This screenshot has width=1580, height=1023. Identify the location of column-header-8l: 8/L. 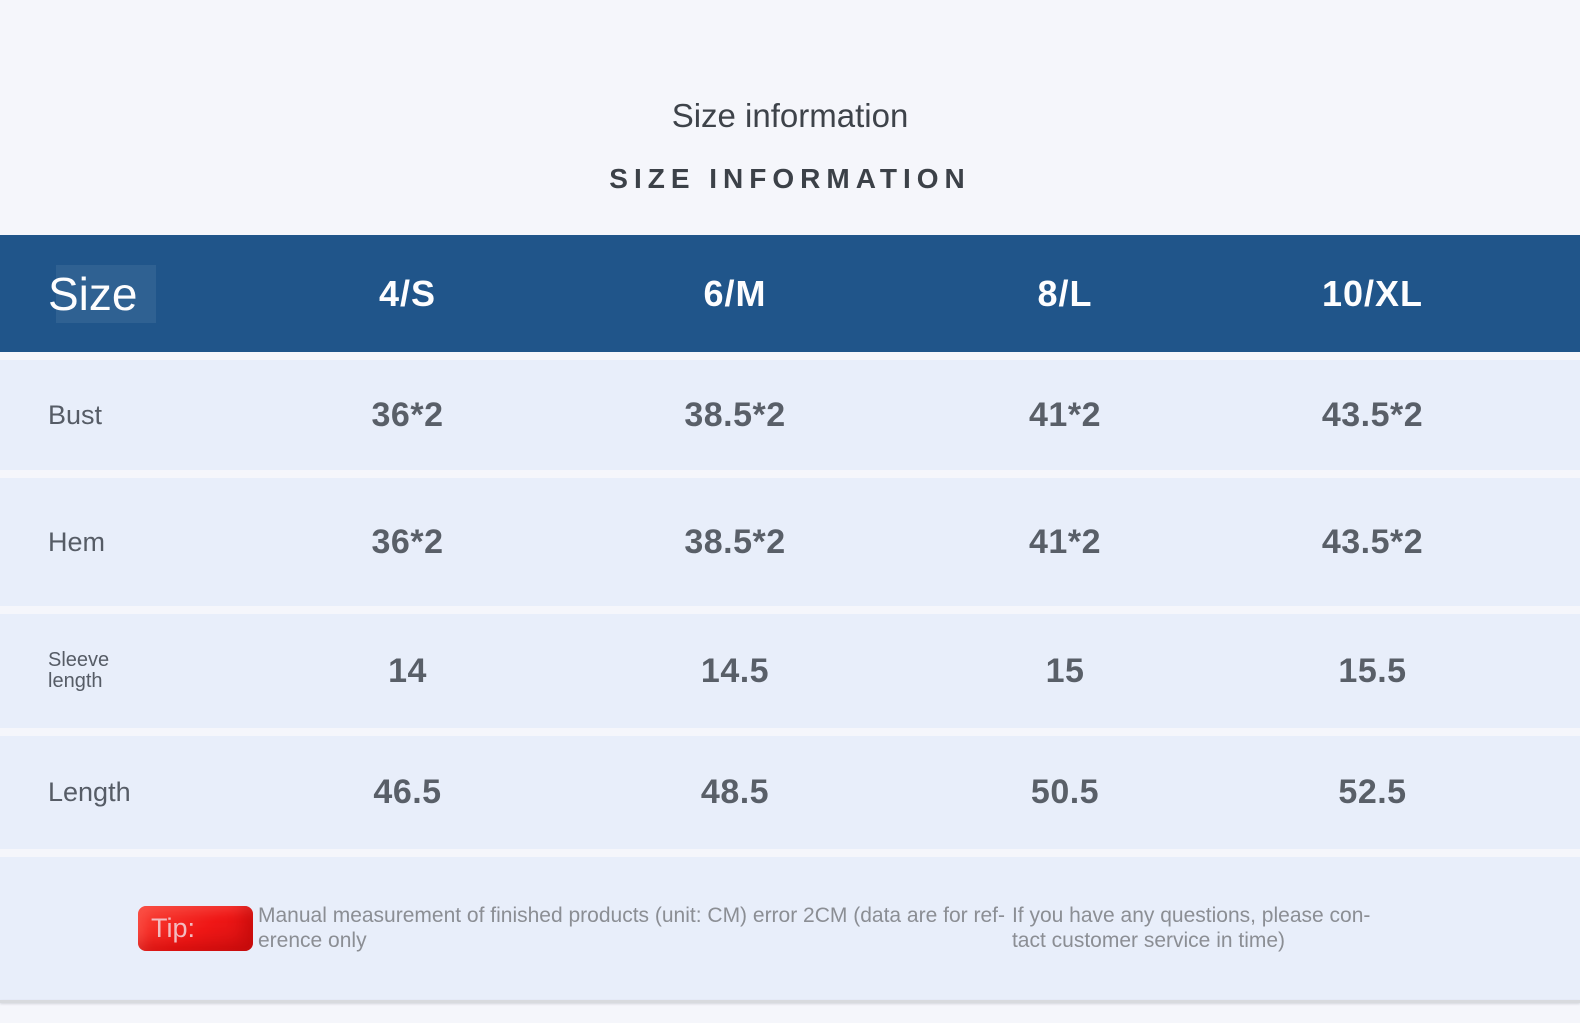
(1065, 293).